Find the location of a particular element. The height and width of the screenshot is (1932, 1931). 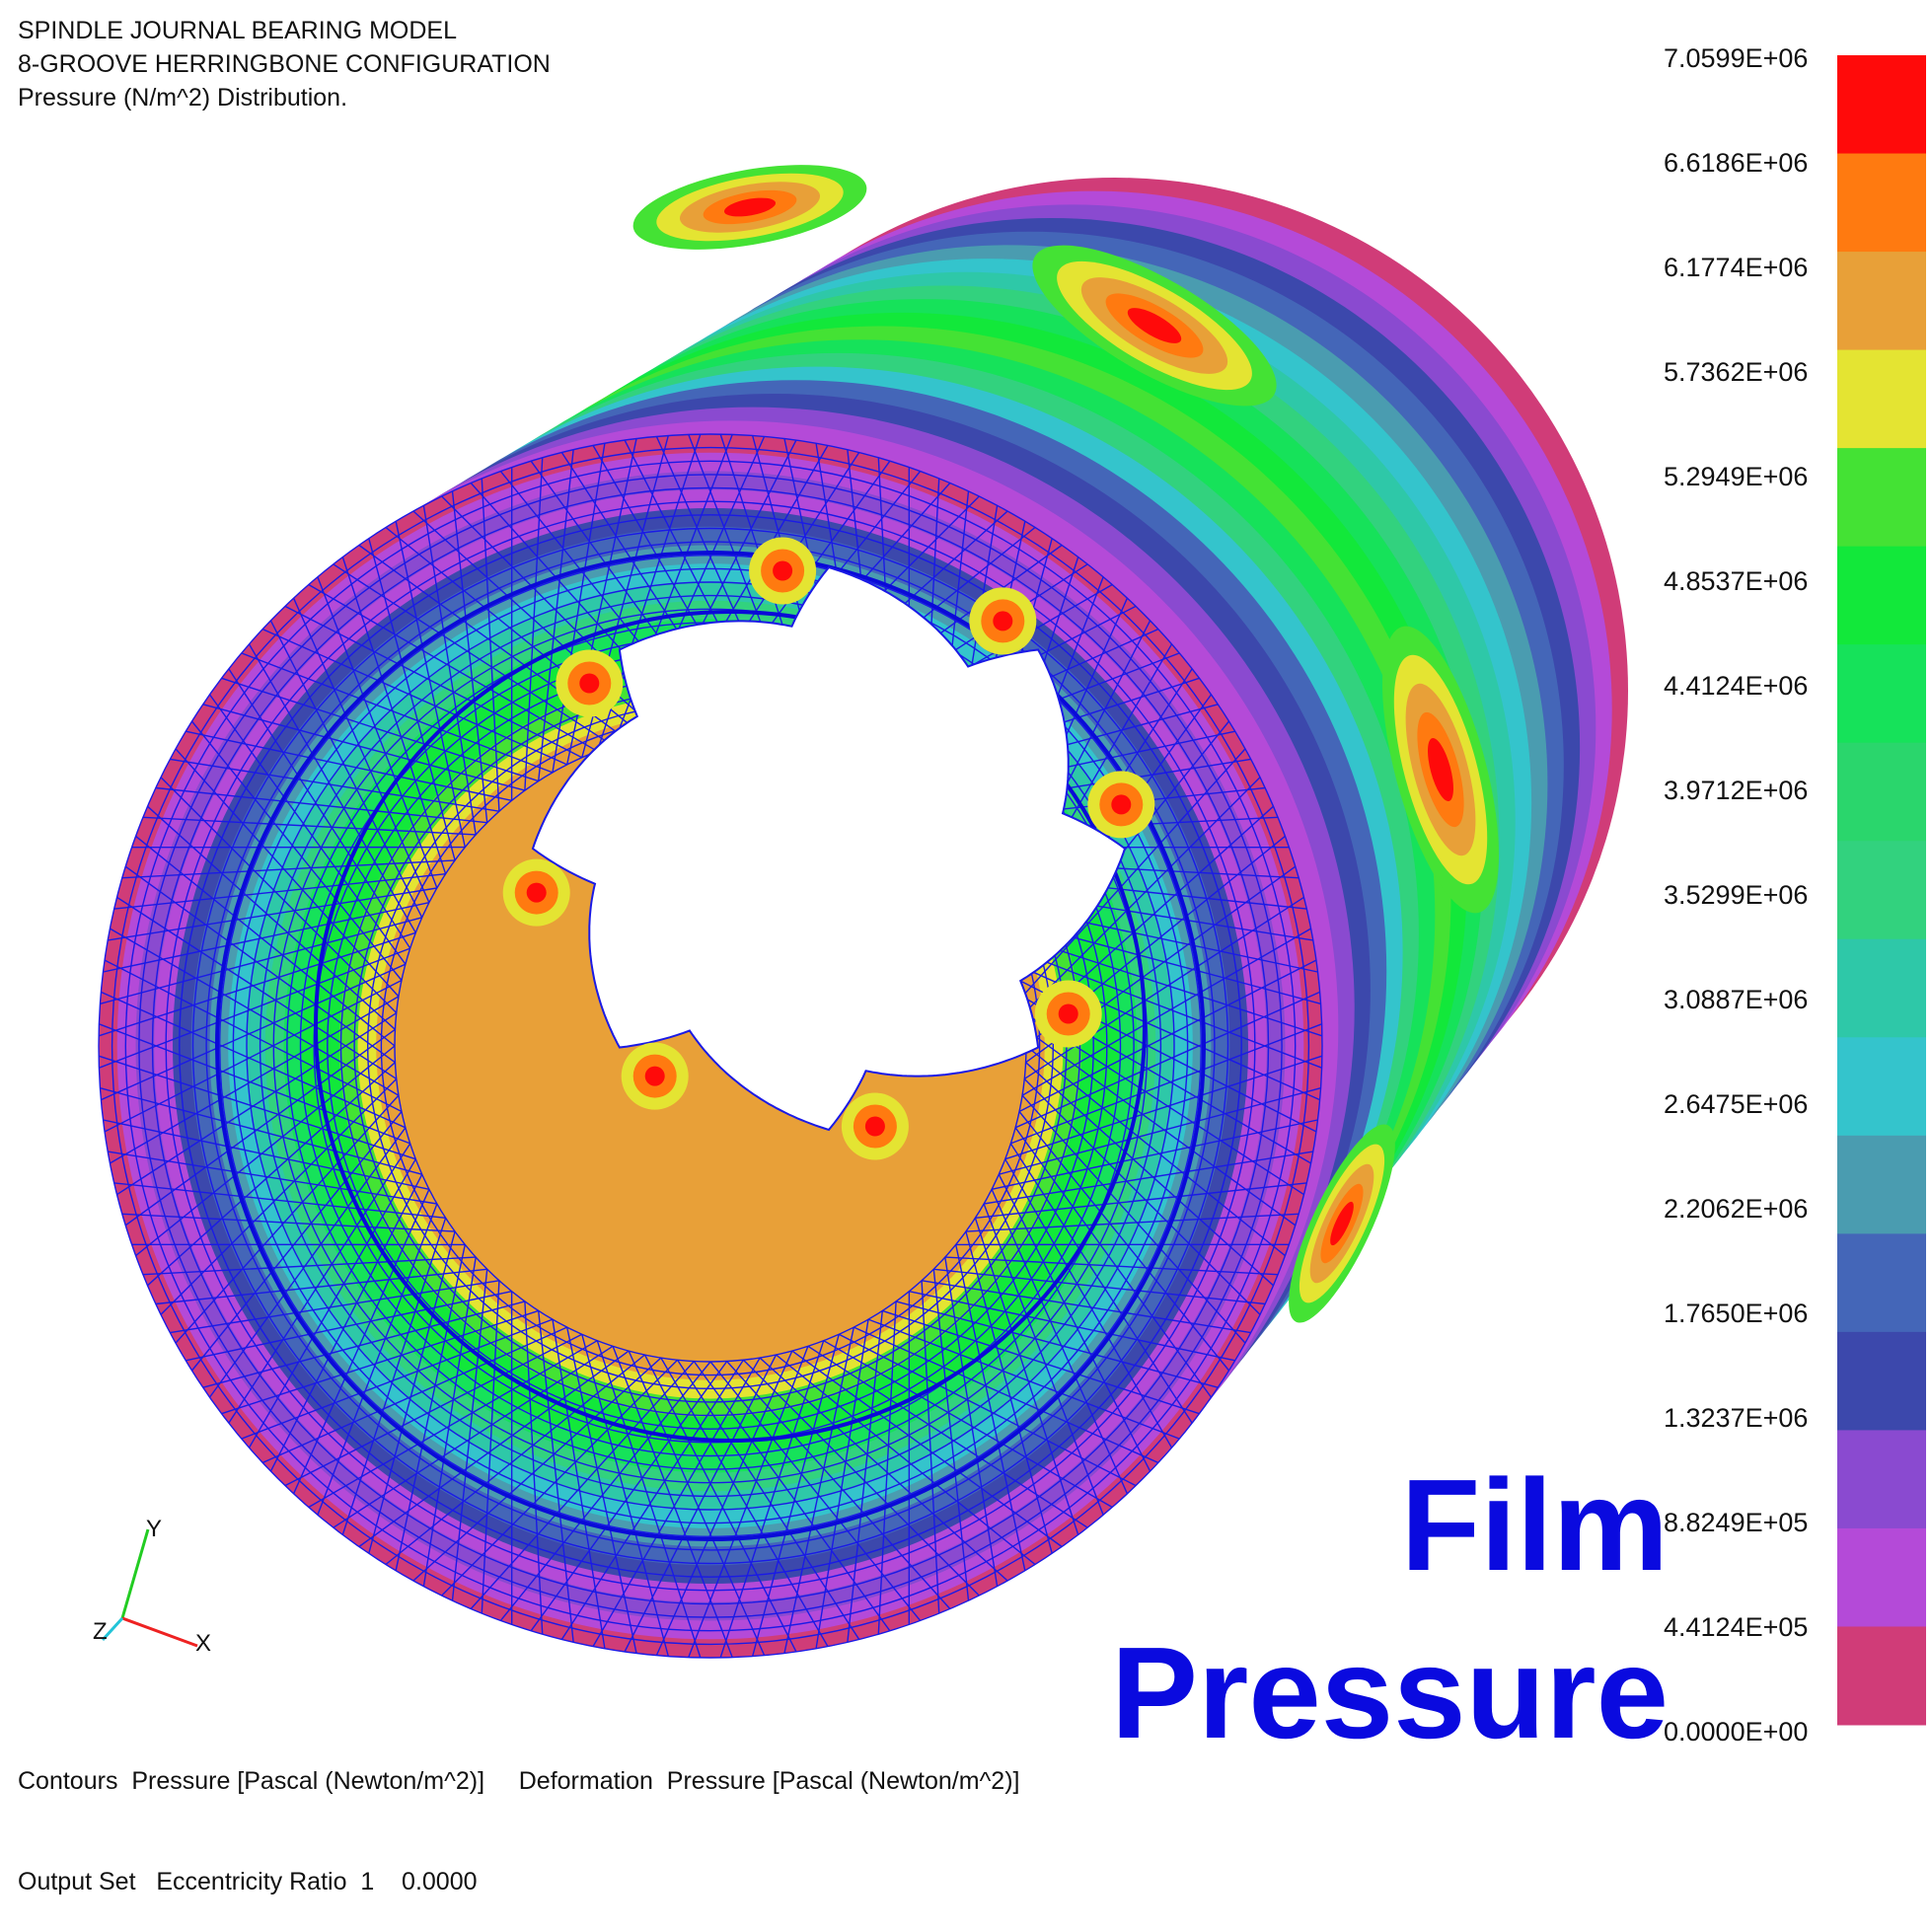

bearing-bore is located at coordinates (829, 848).